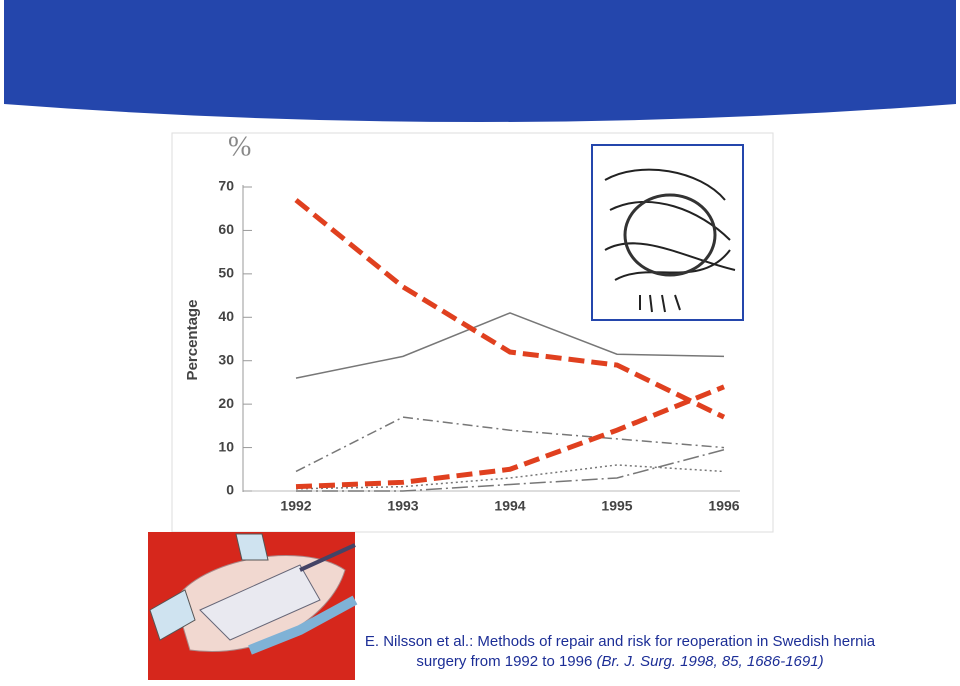  I want to click on caption-source: (Br. J. Surg. 1998, 85, 1686-1691), so click(710, 661).